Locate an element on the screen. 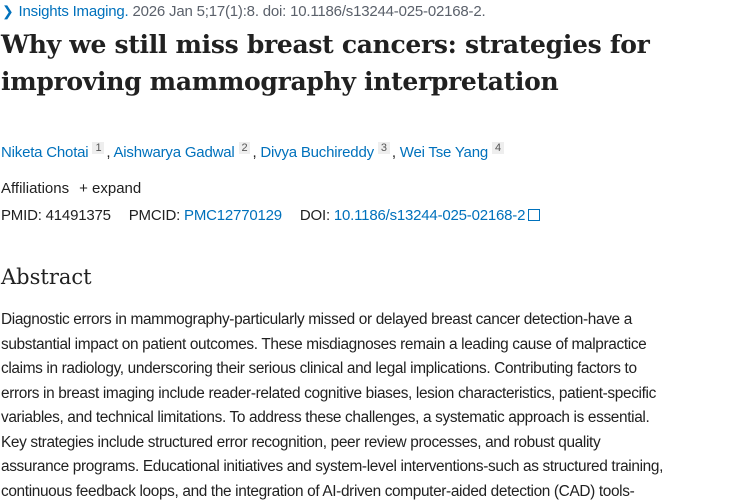 The height and width of the screenshot is (504, 750). affiliations-label: Affiliations is located at coordinates (35, 188).